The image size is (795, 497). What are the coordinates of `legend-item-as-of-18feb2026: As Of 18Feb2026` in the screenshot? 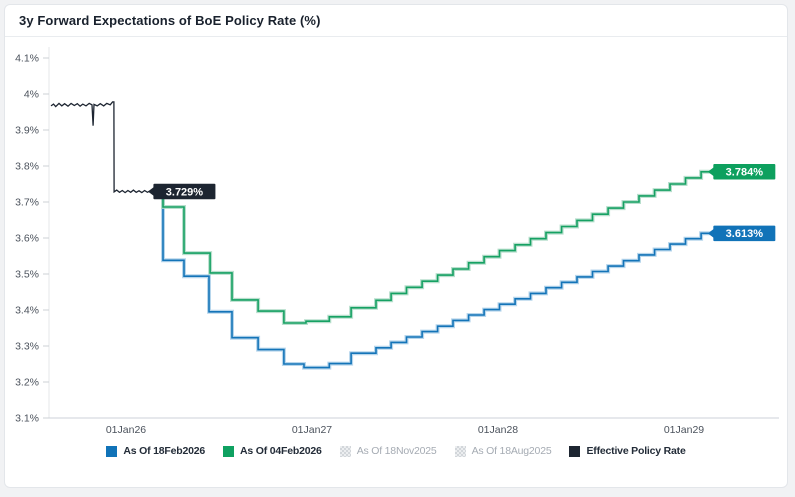 It's located at (155, 451).